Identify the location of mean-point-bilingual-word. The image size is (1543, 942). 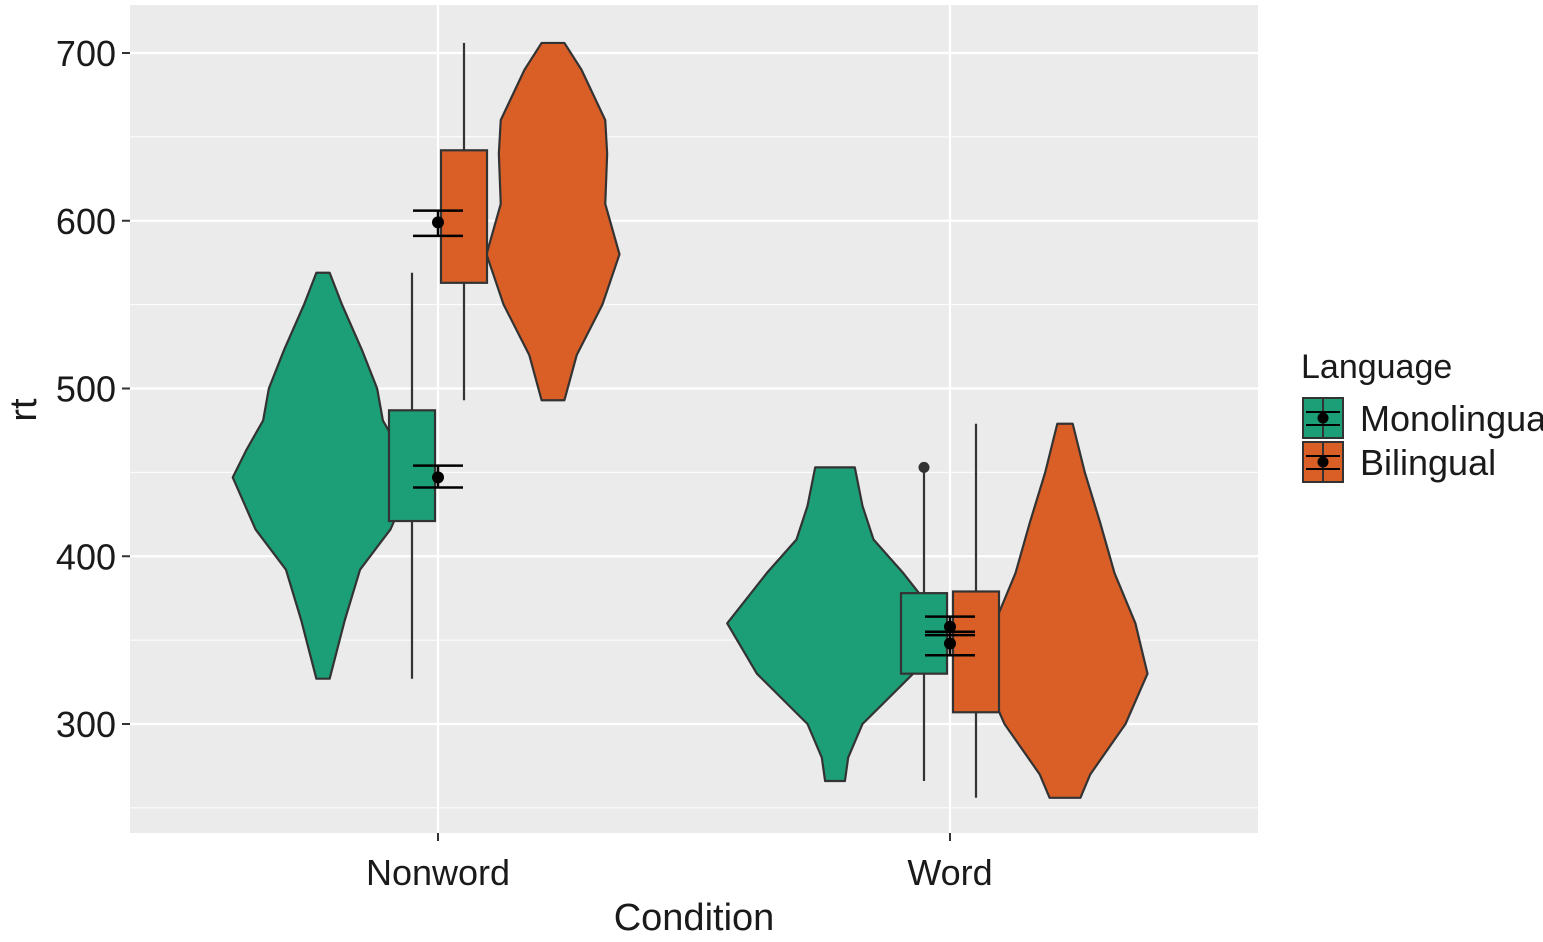
(950, 626).